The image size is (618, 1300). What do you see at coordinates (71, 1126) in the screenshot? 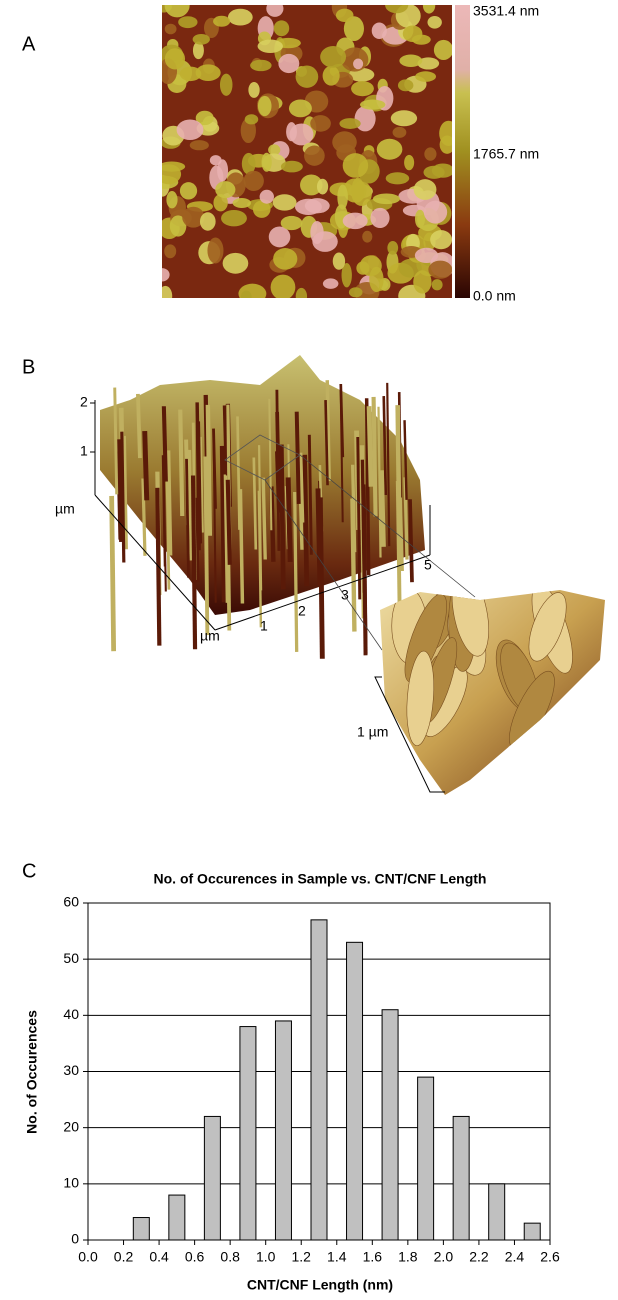
I see `y-tick-label: 20` at bounding box center [71, 1126].